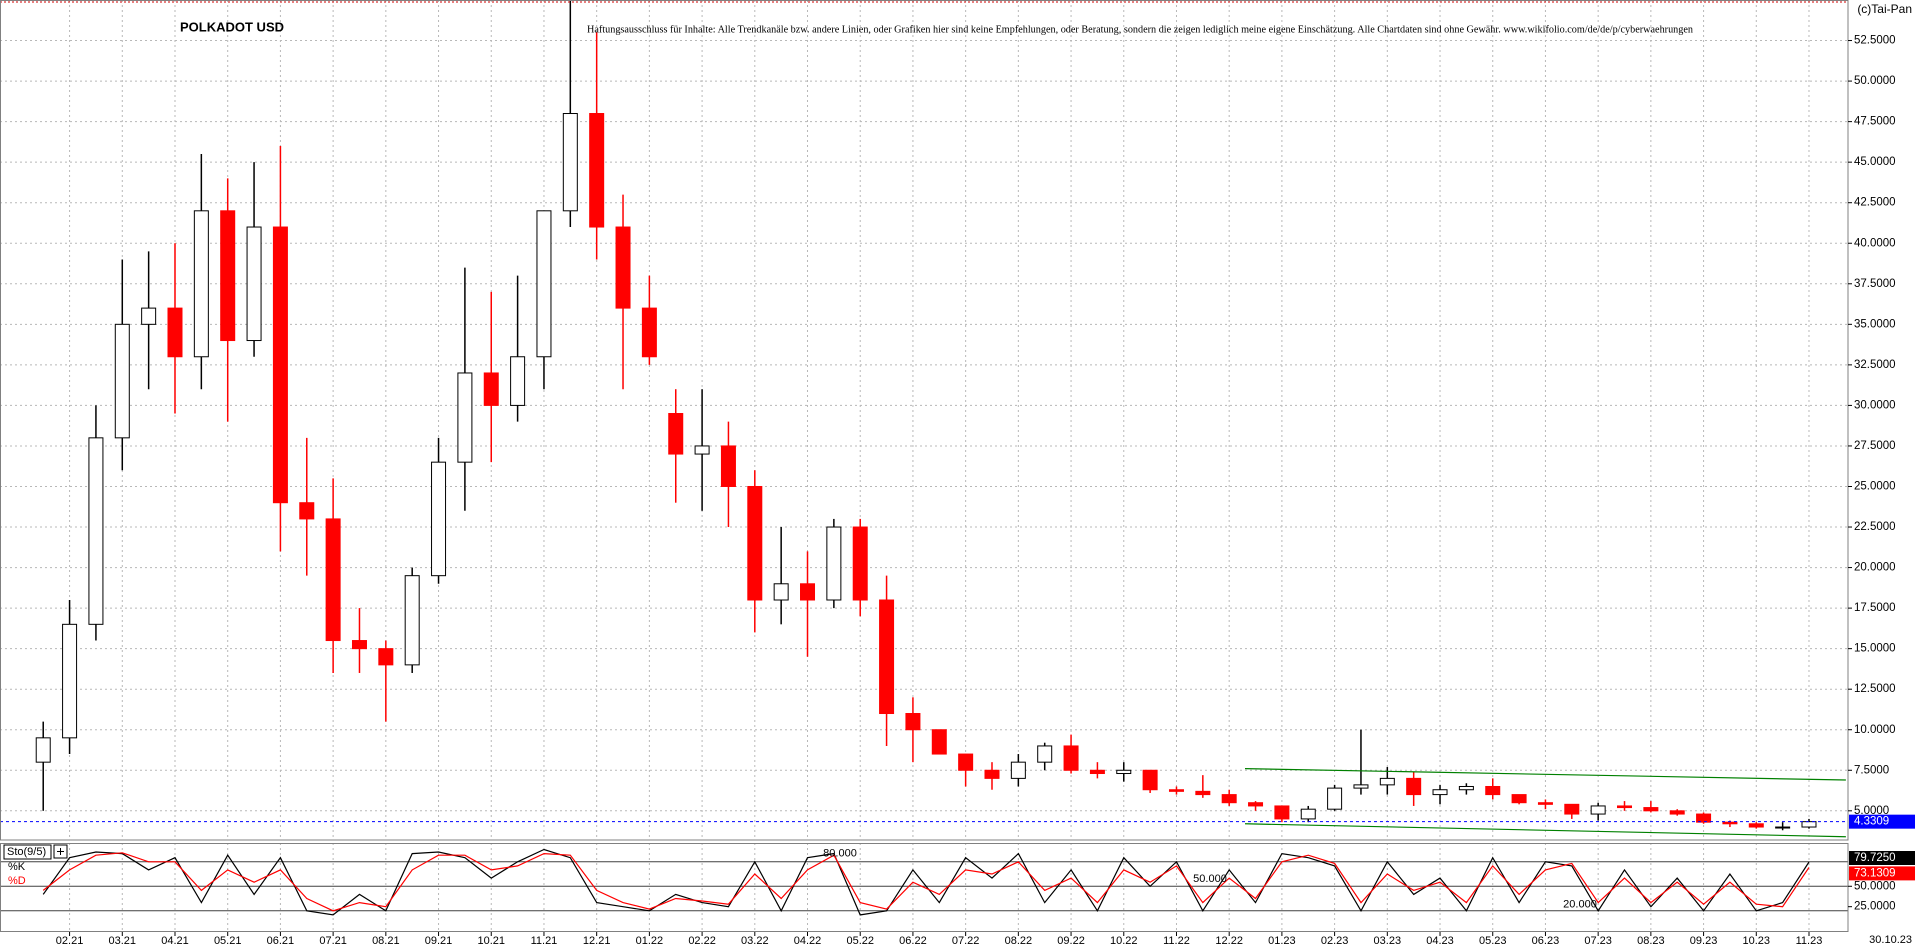 This screenshot has height=948, width=1916. I want to click on trend-line, so click(1545, 774).